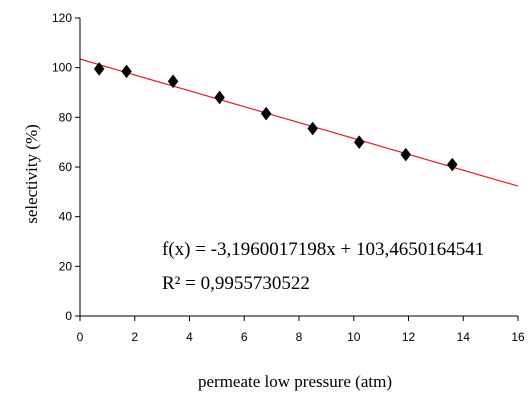 This screenshot has height=399, width=530. Describe the element at coordinates (189, 337) in the screenshot. I see `x-tick-label: 4` at that location.